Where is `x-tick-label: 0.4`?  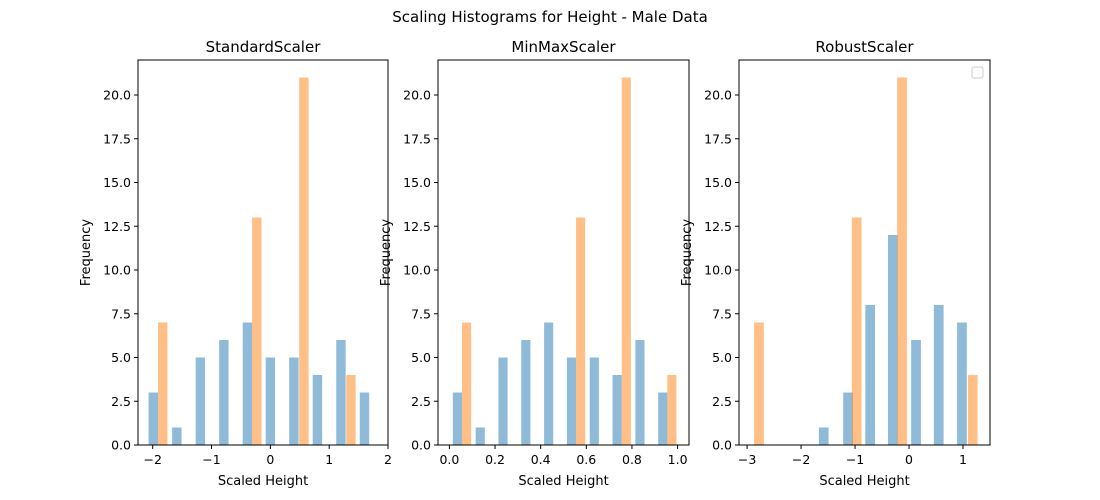
x-tick-label: 0.4 is located at coordinates (541, 459).